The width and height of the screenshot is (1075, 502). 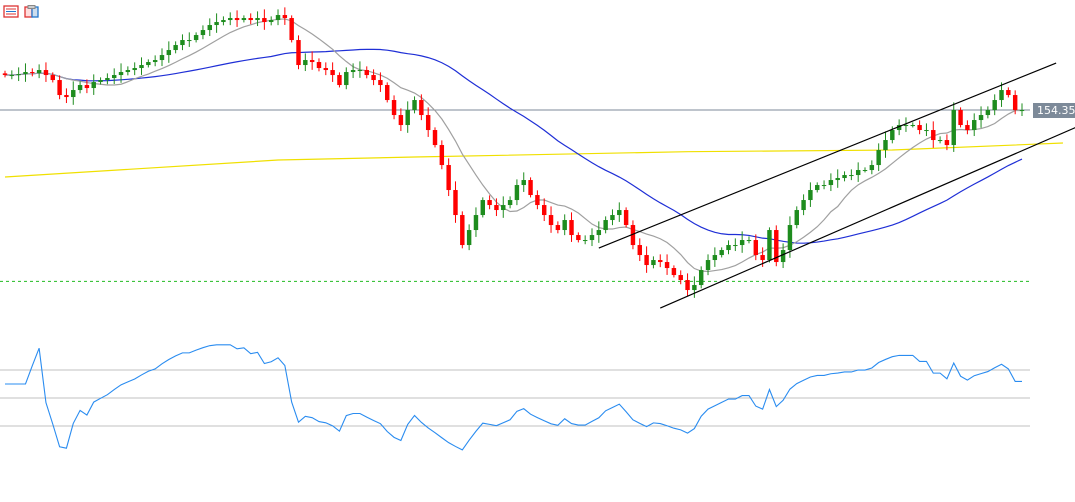 What do you see at coordinates (533, 160) in the screenshot?
I see `ma-slow-line` at bounding box center [533, 160].